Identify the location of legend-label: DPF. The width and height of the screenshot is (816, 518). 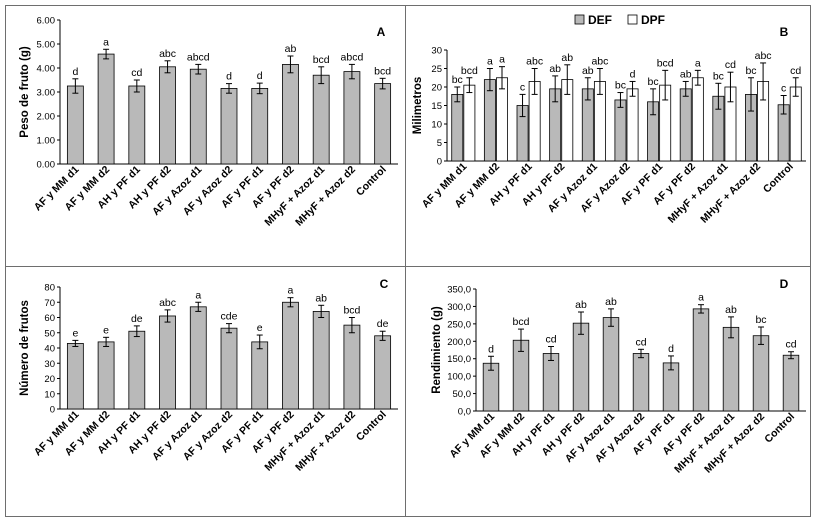
(653, 20).